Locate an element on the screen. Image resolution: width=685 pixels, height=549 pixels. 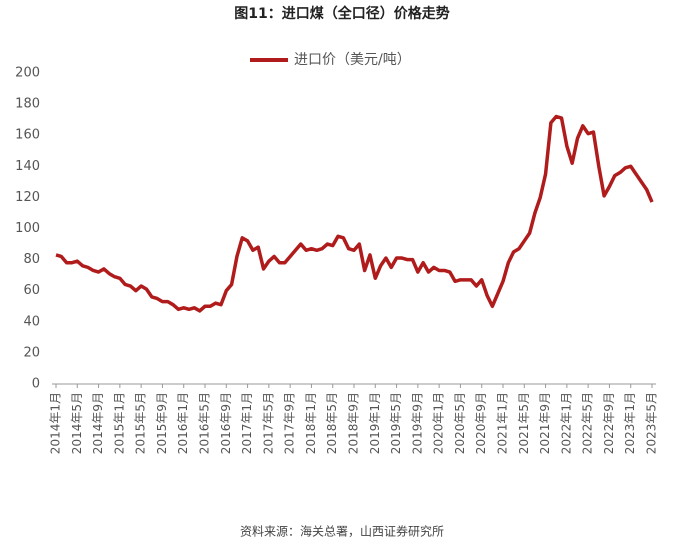
x-tick-label: 2021年5月 is located at coordinates (524, 423).